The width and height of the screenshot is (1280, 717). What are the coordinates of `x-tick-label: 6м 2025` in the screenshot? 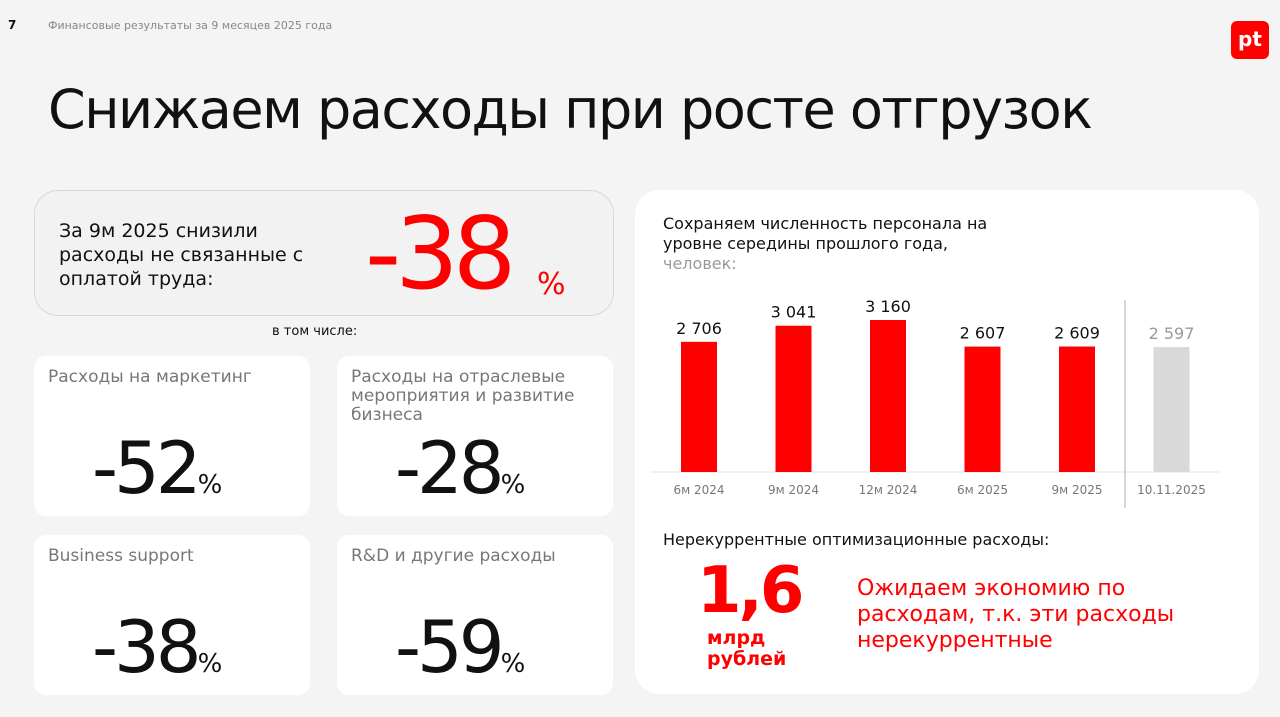 It's located at (982, 490).